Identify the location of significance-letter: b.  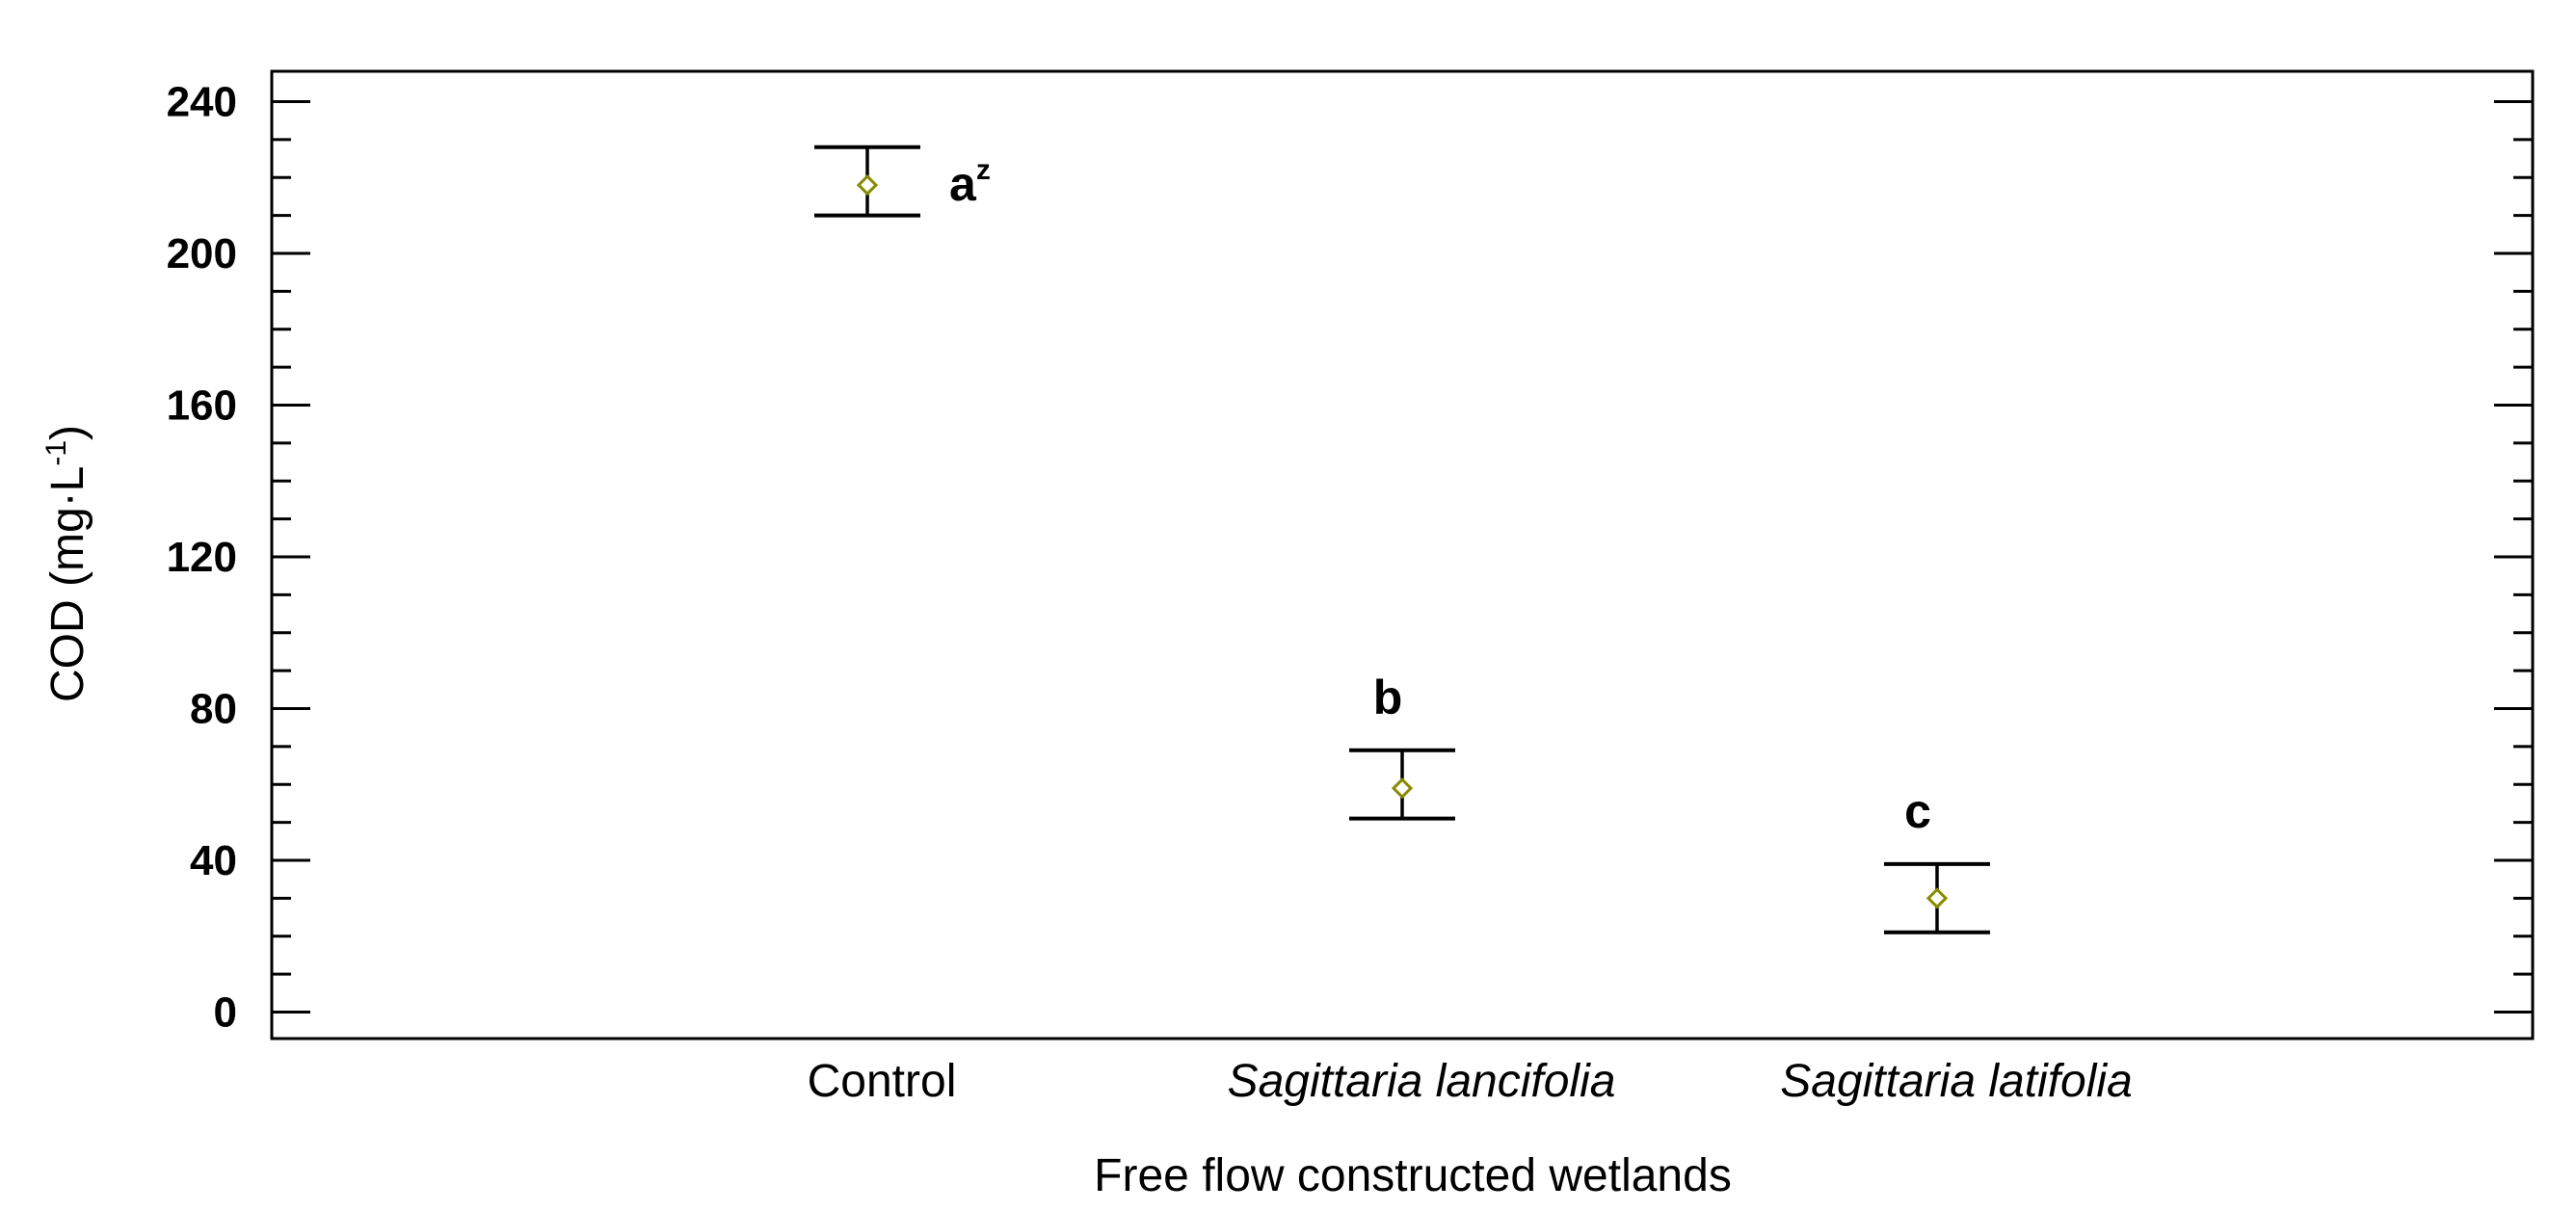
(1388, 697).